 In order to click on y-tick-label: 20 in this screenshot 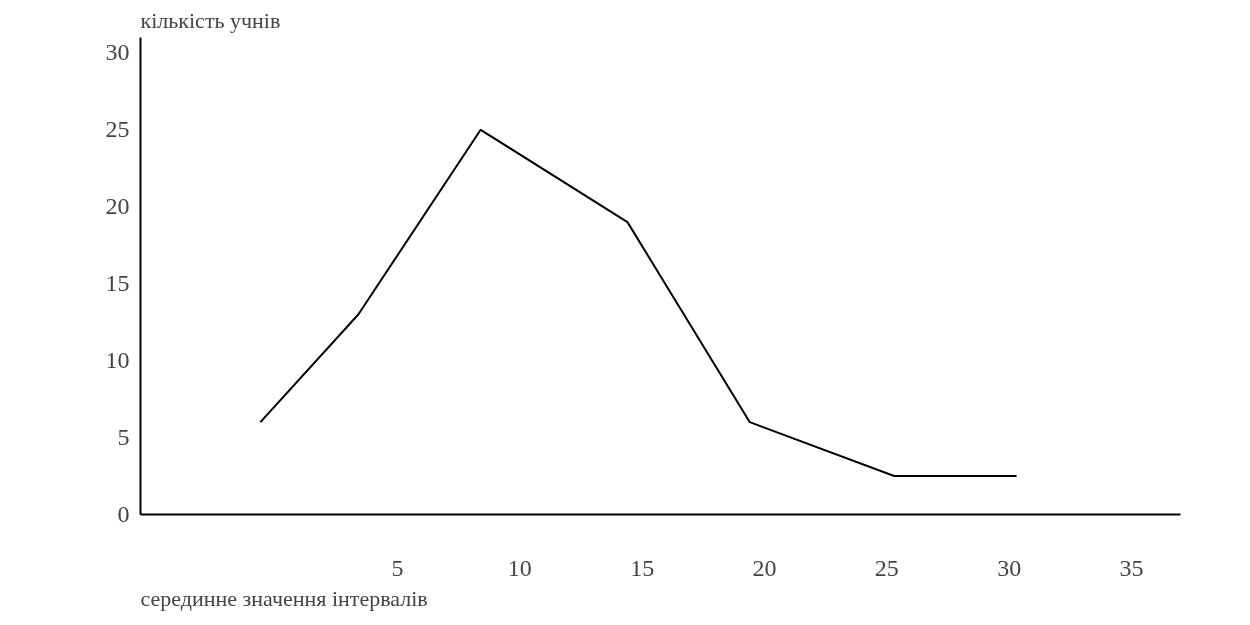, I will do `click(117, 206)`.